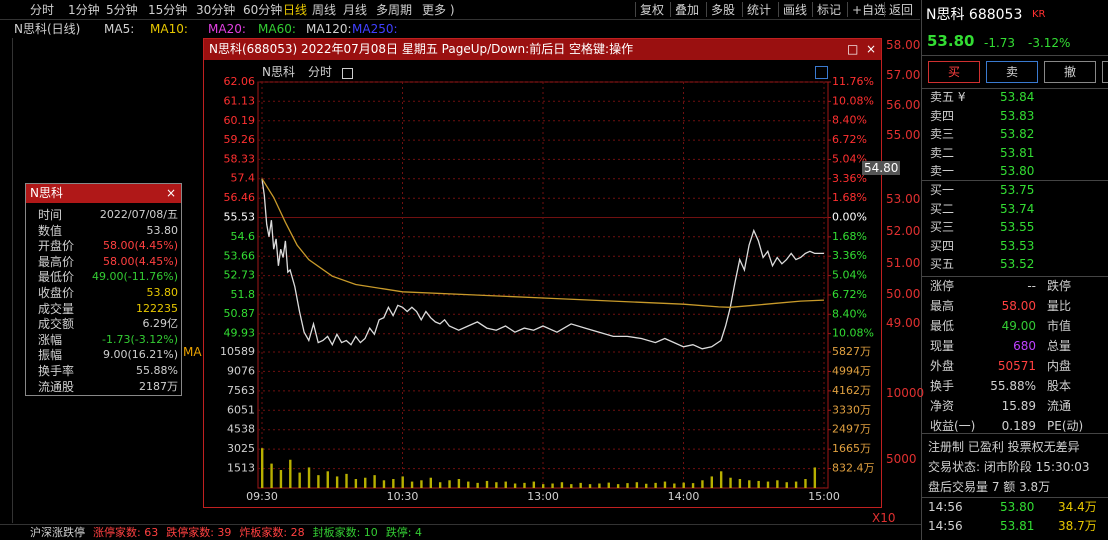 This screenshot has width=1108, height=540. Describe the element at coordinates (851, 390) in the screenshot. I see `y2-tick-label: 4162万` at that location.